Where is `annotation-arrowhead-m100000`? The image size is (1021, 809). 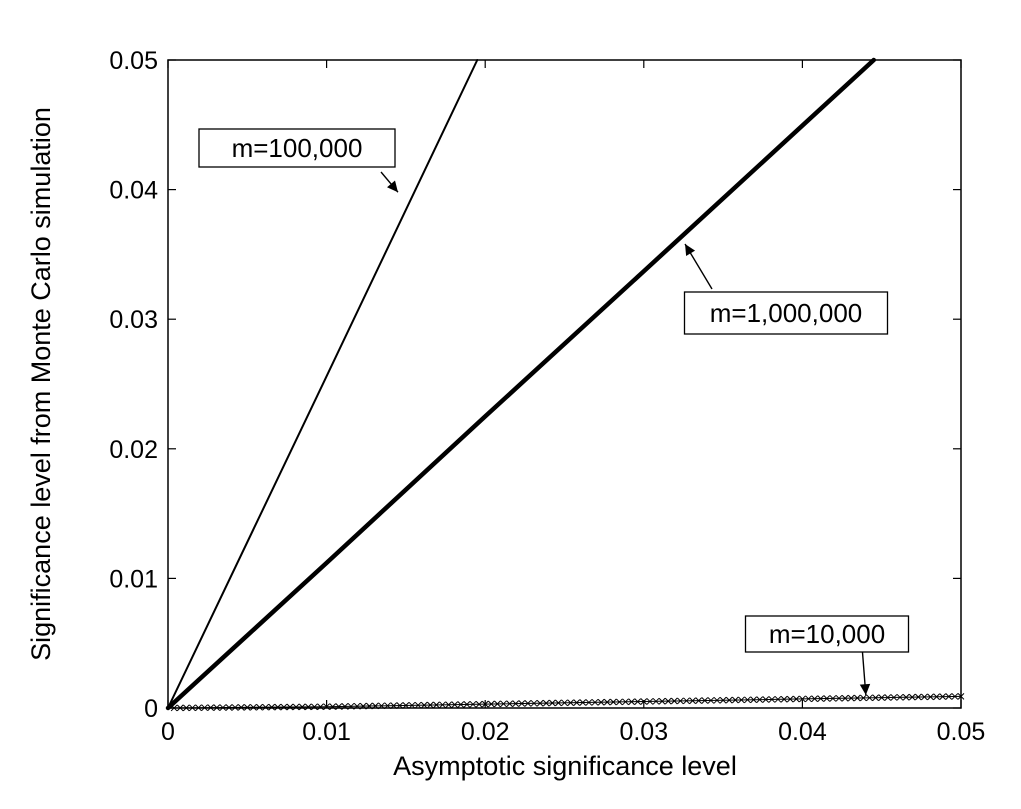 annotation-arrowhead-m100000 is located at coordinates (392, 186).